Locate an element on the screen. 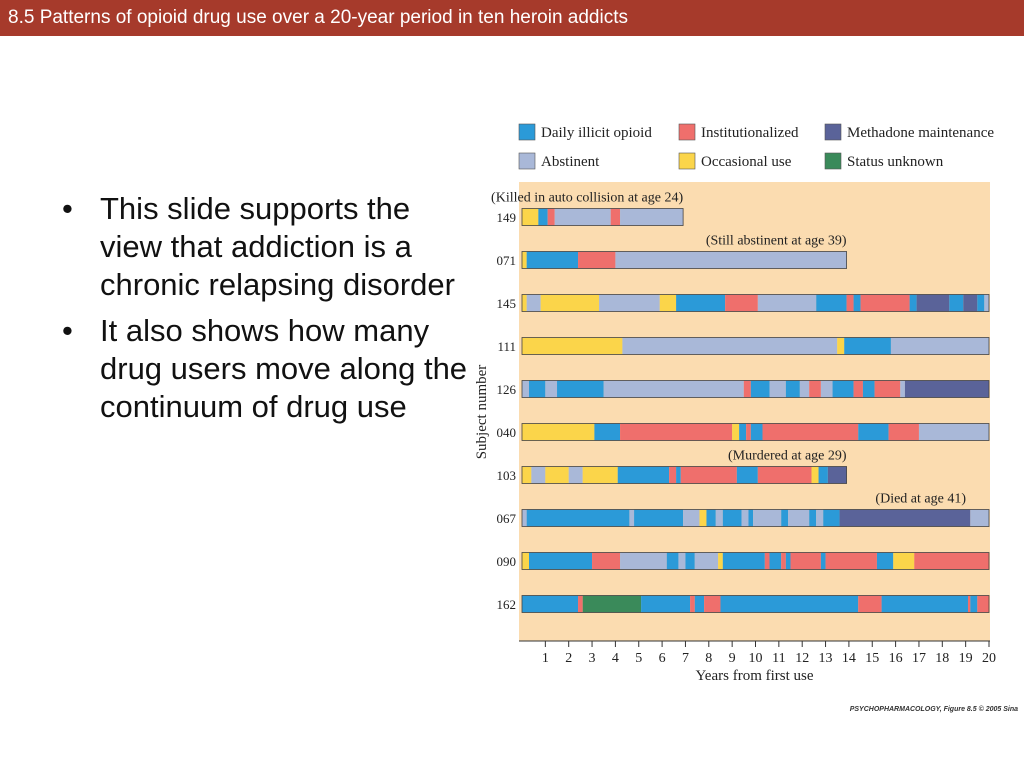 This screenshot has width=1024, height=768. x-tick-label: 6 is located at coordinates (662, 658).